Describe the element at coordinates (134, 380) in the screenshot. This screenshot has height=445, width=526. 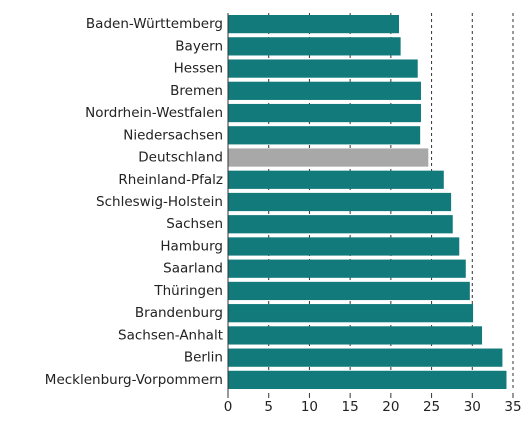
I see `y-tick-label: Mecklenburg-Vorpommern` at that location.